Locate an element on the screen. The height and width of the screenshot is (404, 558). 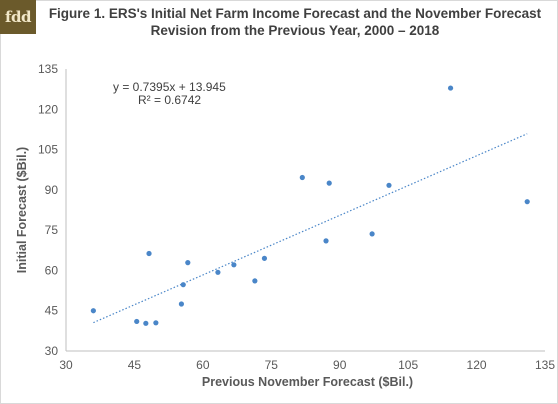
y-tick-label: 135 is located at coordinates (48, 69).